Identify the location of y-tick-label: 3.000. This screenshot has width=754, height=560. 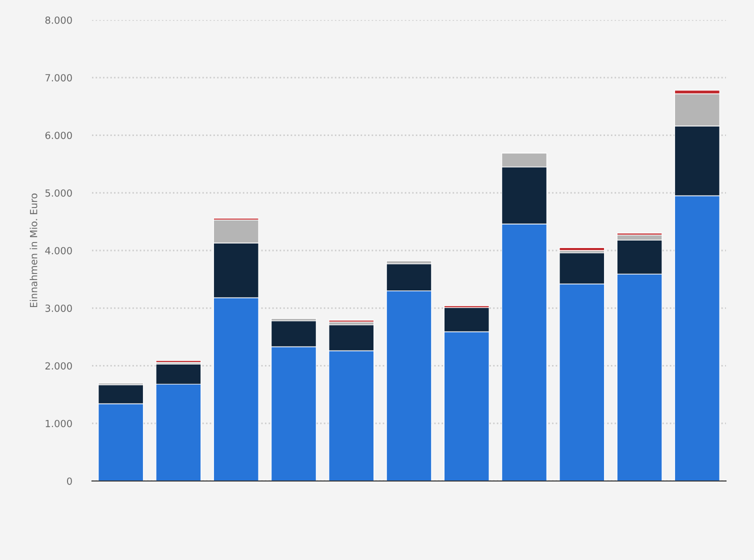
(58, 308).